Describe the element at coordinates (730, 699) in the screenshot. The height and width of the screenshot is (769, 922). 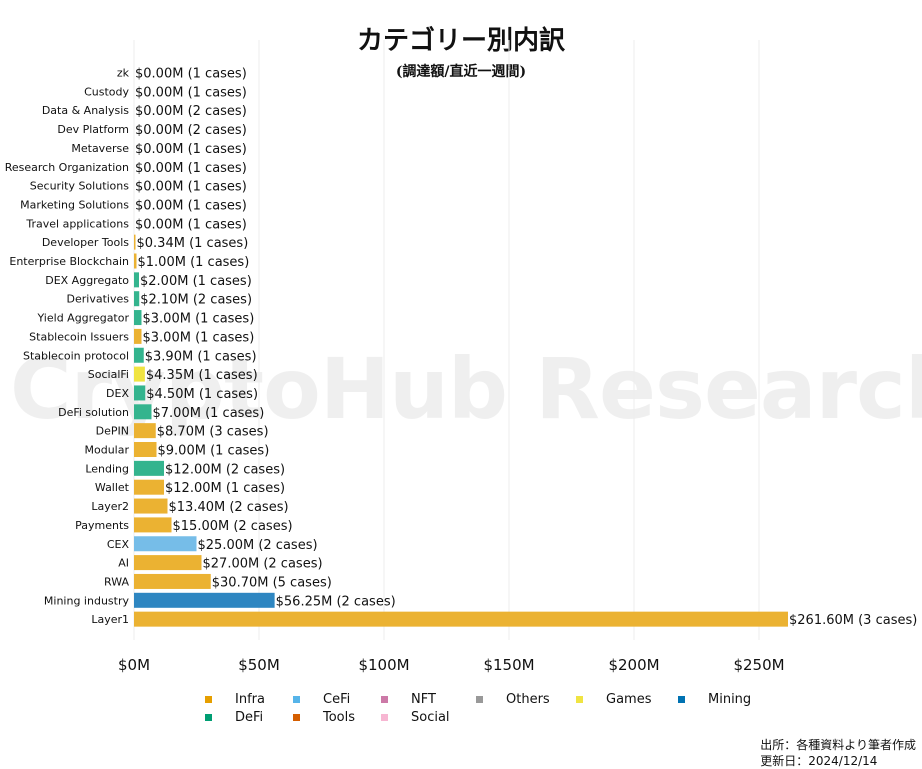
I see `legend-label: Mining` at that location.